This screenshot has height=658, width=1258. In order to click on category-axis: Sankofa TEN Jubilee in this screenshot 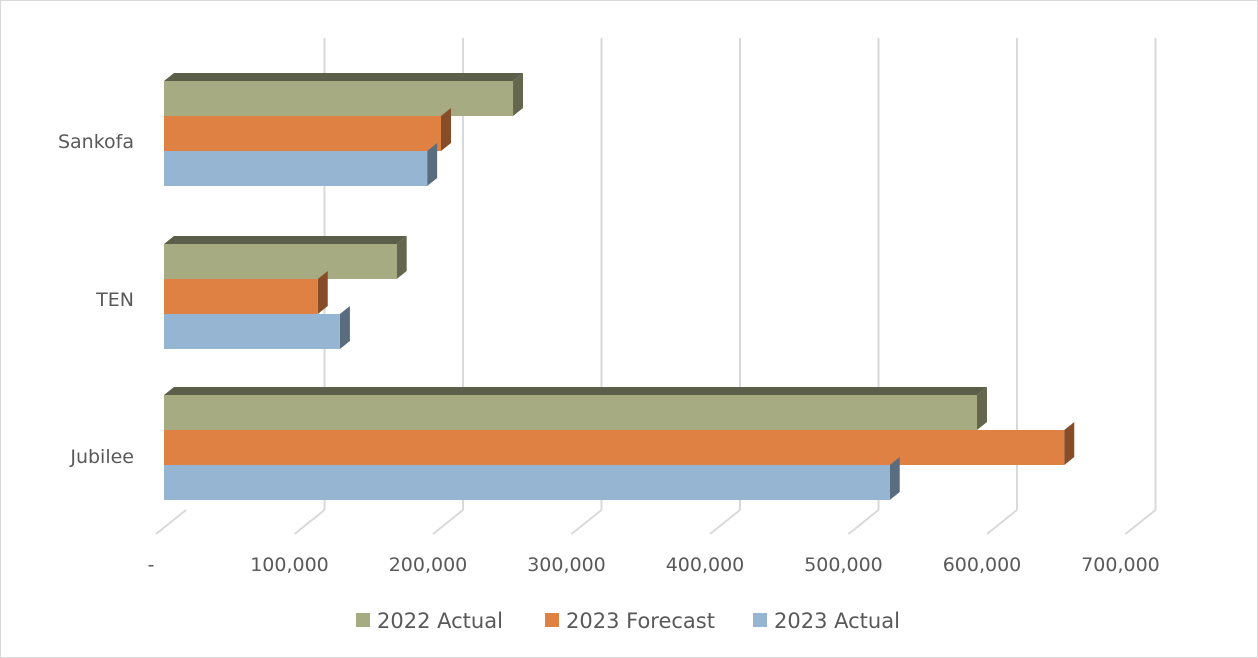, I will do `click(96, 299)`.